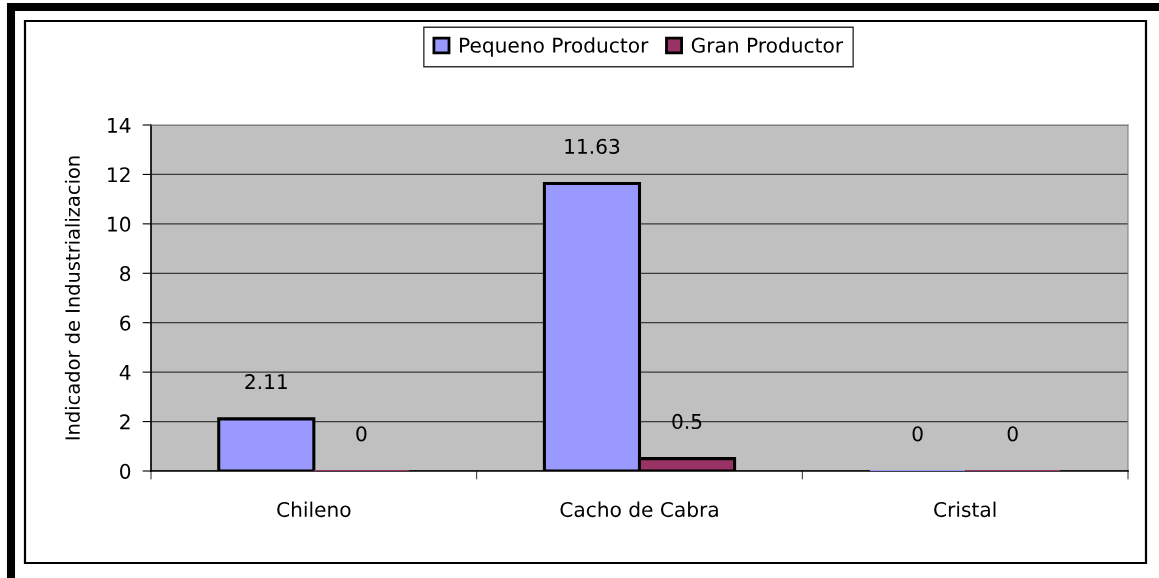 The height and width of the screenshot is (578, 1159). Describe the element at coordinates (965, 509) in the screenshot. I see `x-tick-label: Cristal` at that location.